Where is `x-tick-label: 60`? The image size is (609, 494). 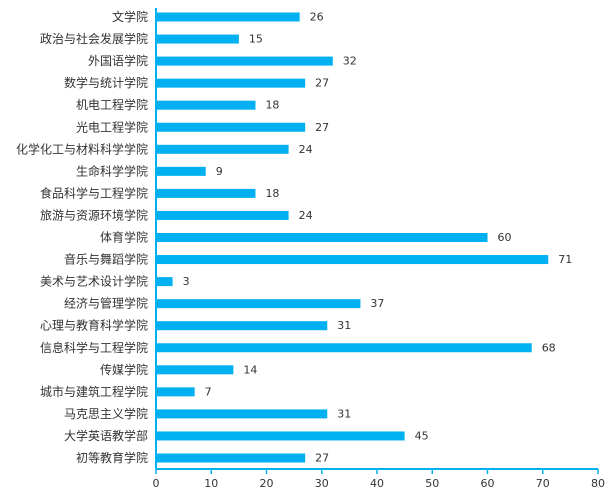 x-tick-label: 60 is located at coordinates (488, 483).